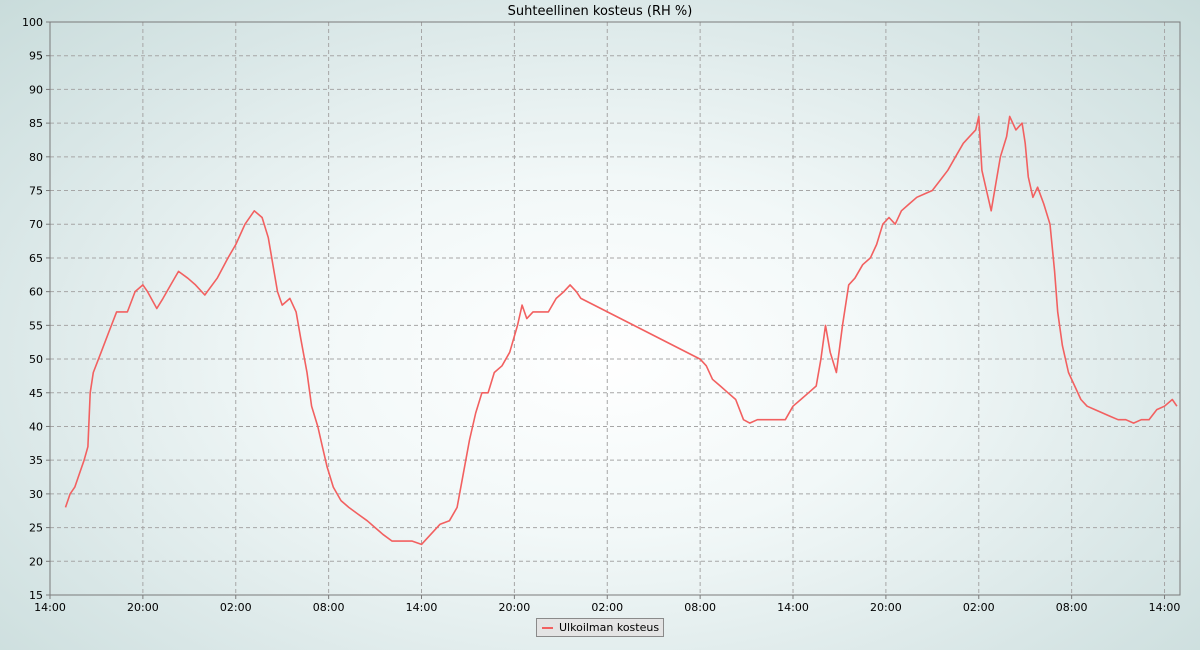  What do you see at coordinates (36, 325) in the screenshot?
I see `y-tick-label: 55` at bounding box center [36, 325].